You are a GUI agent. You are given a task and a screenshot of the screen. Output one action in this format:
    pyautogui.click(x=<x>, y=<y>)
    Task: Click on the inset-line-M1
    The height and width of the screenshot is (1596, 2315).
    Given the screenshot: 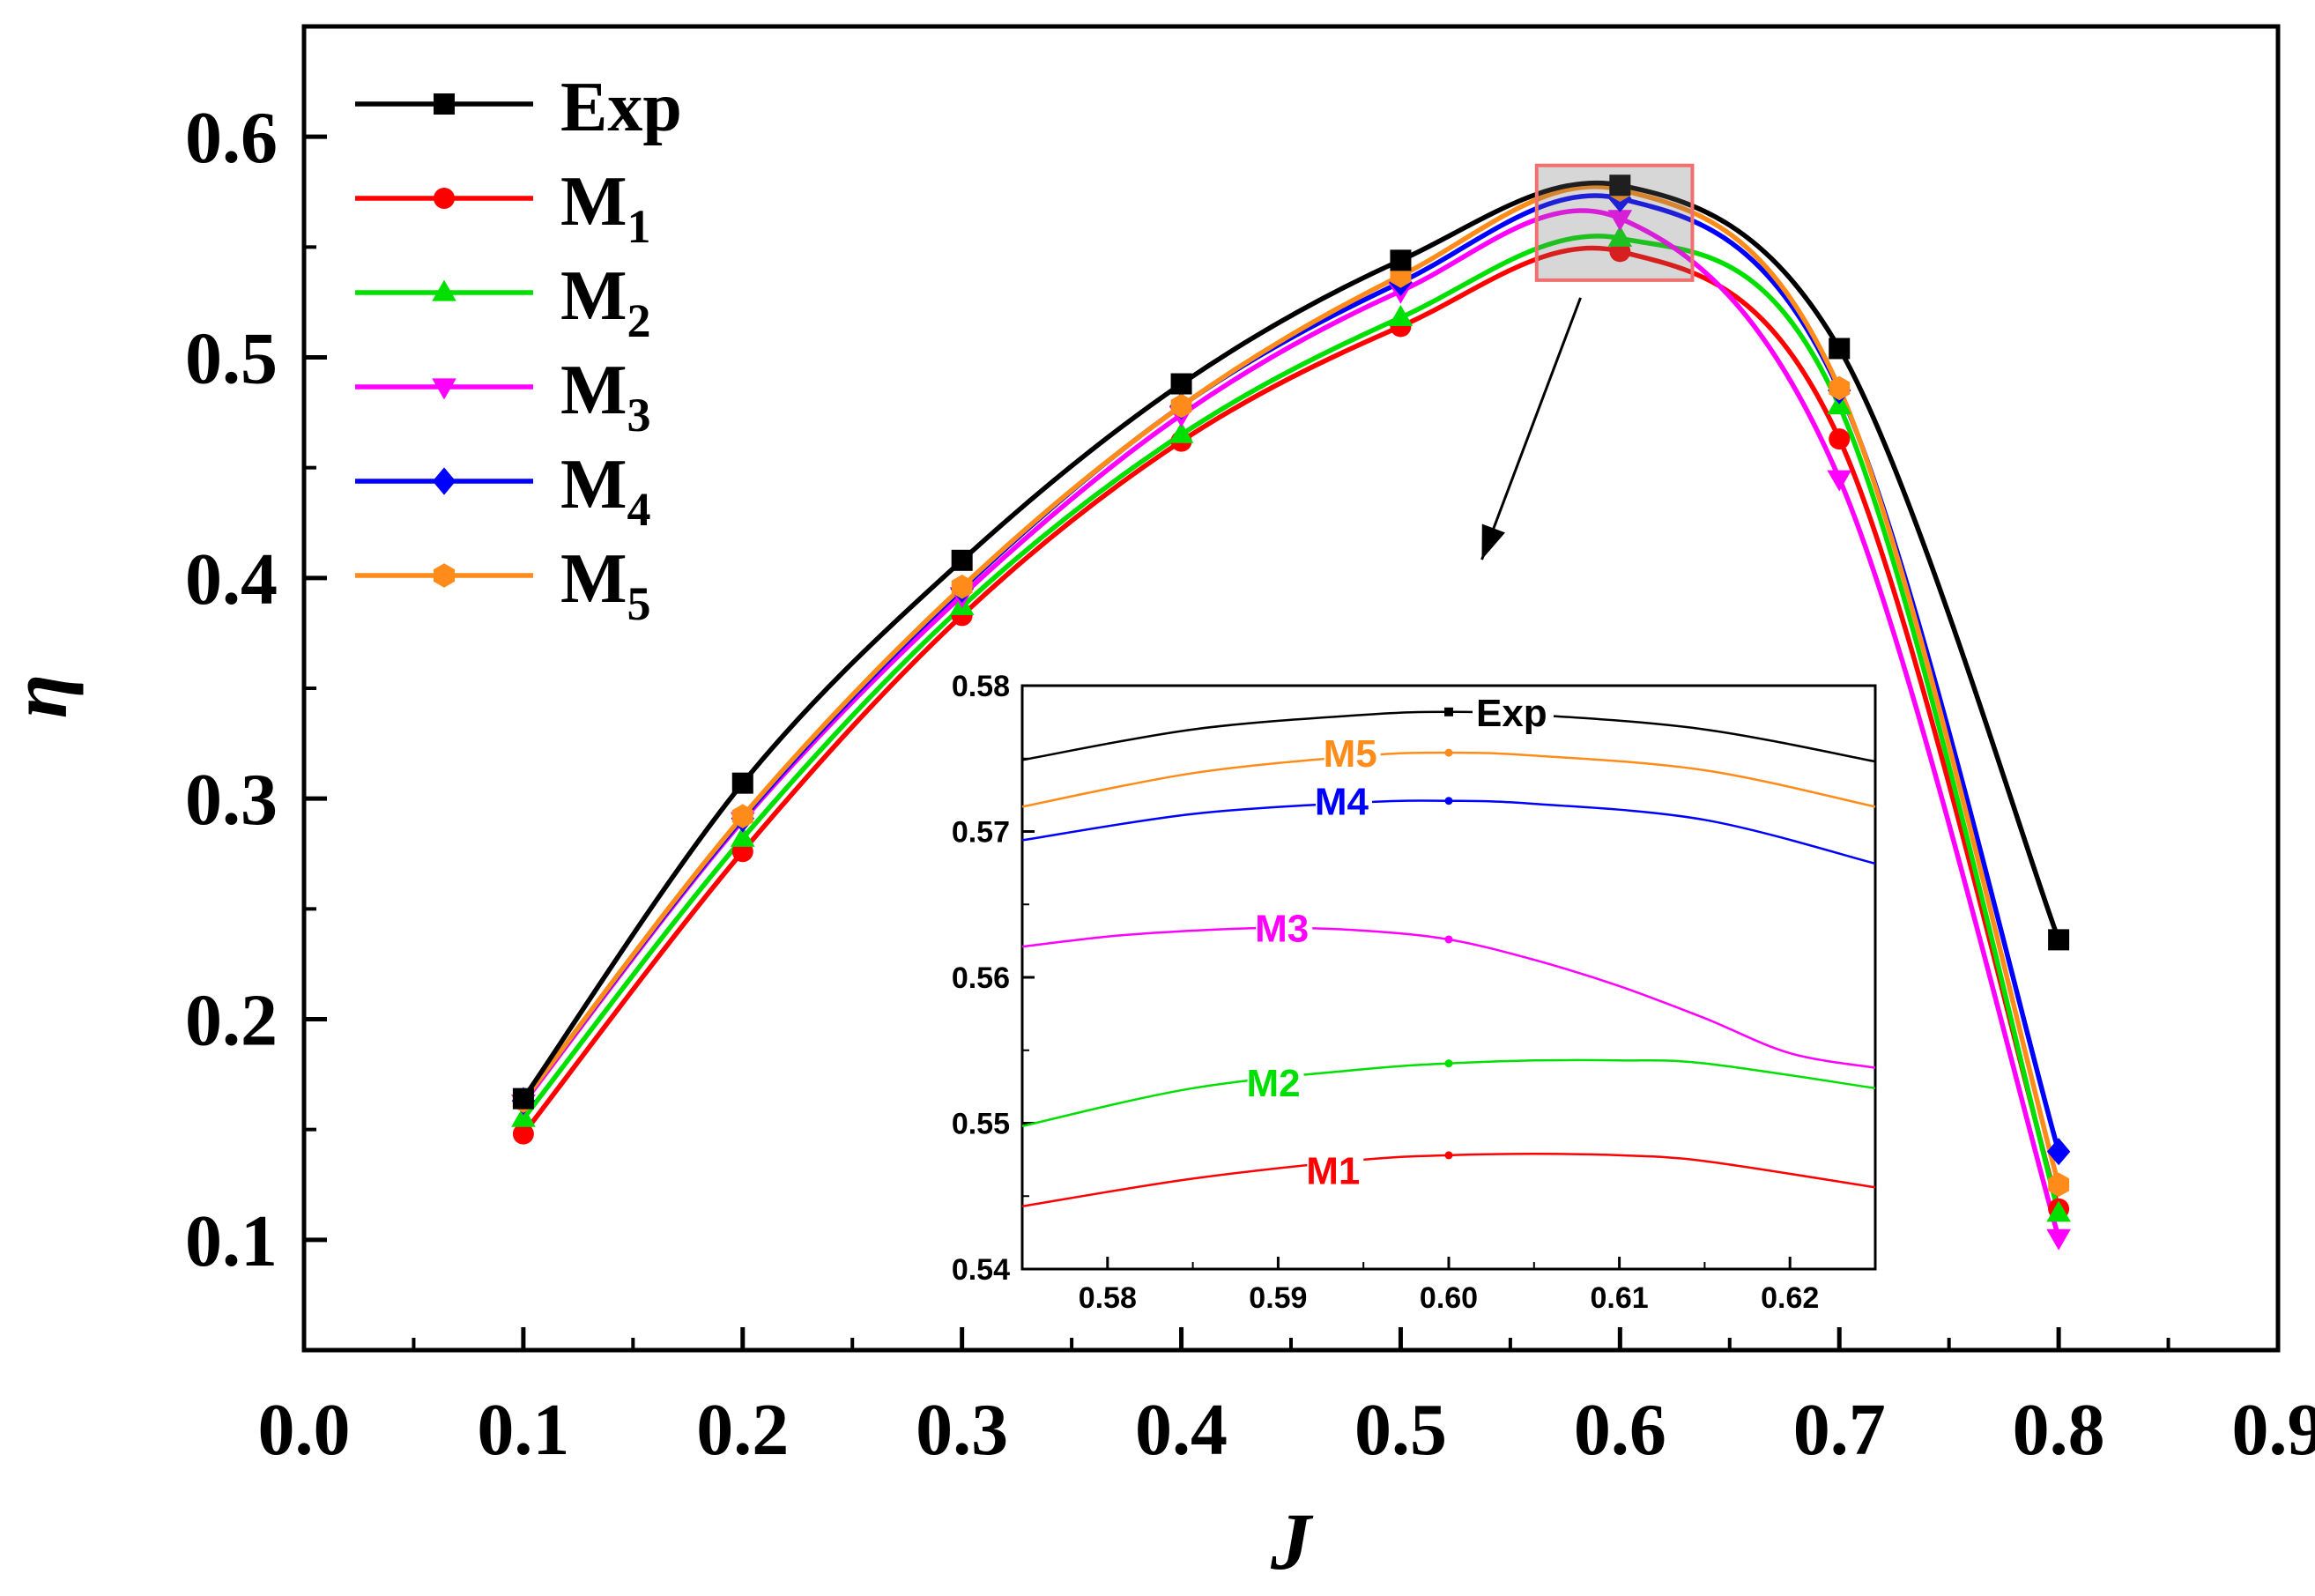 What is the action you would take?
    pyautogui.click(x=1448, y=1180)
    